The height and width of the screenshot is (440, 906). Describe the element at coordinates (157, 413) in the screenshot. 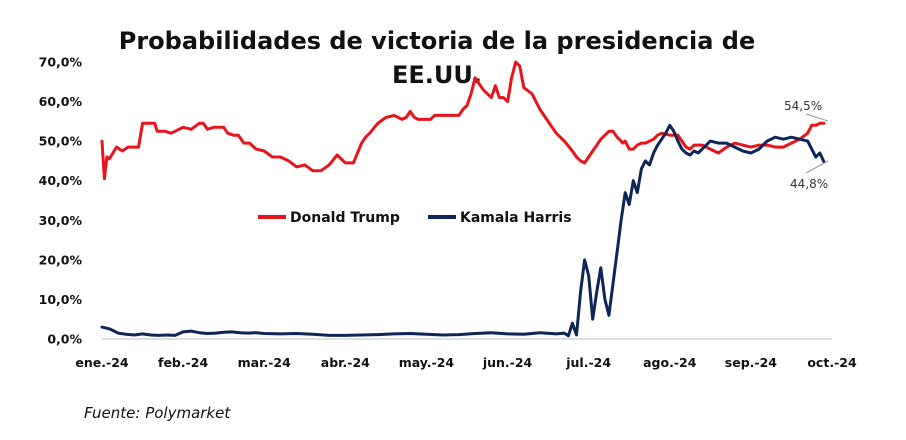

I see `source-note: Fuente: Polymarket` at that location.